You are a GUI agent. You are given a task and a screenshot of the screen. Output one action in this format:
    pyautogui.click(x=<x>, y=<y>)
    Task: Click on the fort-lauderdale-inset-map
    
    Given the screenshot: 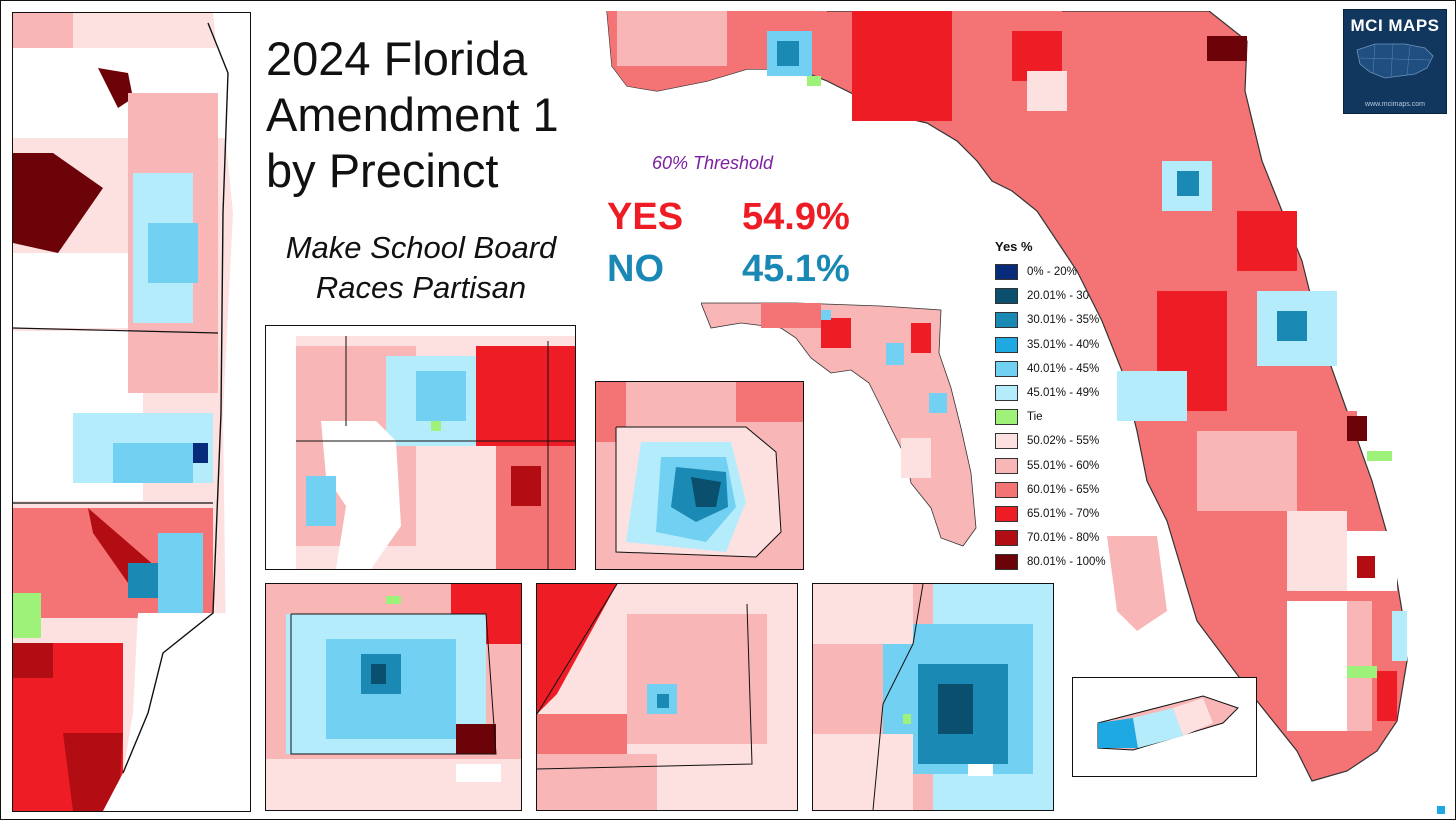 What is the action you would take?
    pyautogui.click(x=933, y=697)
    